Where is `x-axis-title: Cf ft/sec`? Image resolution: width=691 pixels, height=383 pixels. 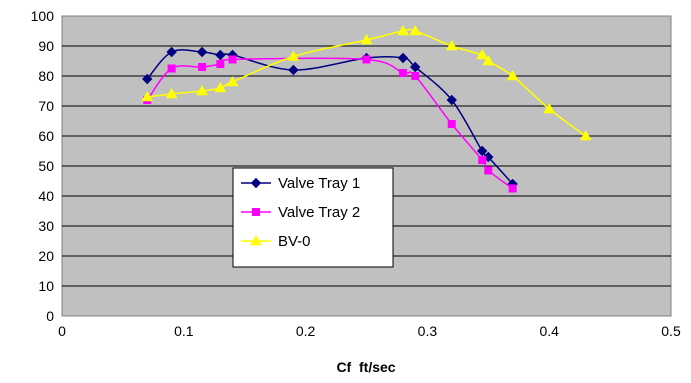 x-axis-title: Cf ft/sec is located at coordinates (365, 367).